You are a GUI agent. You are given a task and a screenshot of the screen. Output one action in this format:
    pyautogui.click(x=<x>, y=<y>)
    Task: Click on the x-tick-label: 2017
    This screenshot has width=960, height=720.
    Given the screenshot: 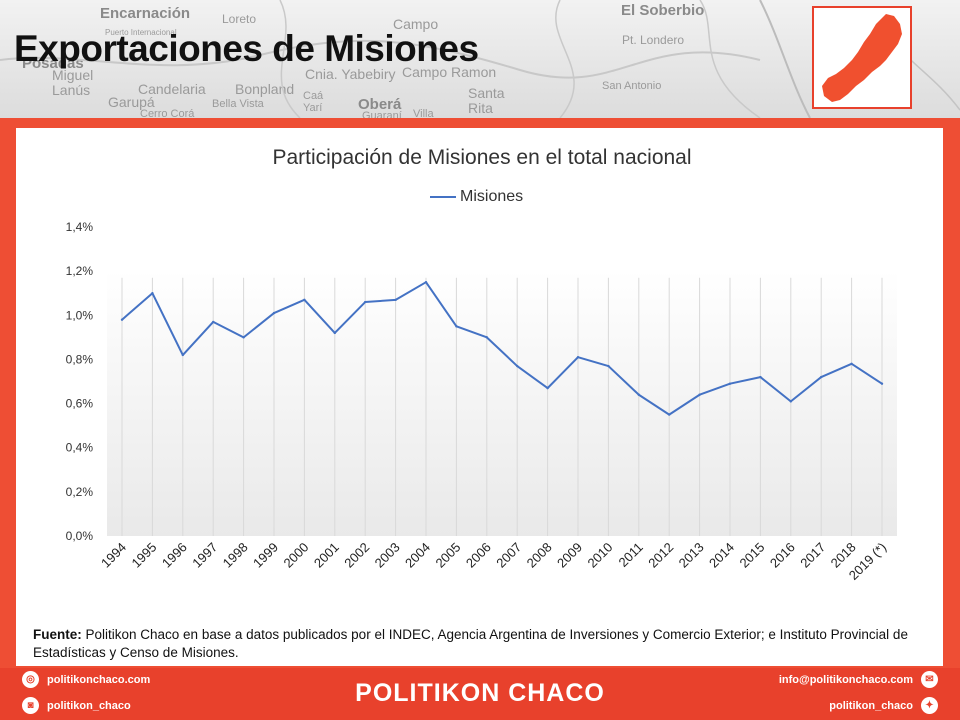 What is the action you would take?
    pyautogui.click(x=812, y=555)
    